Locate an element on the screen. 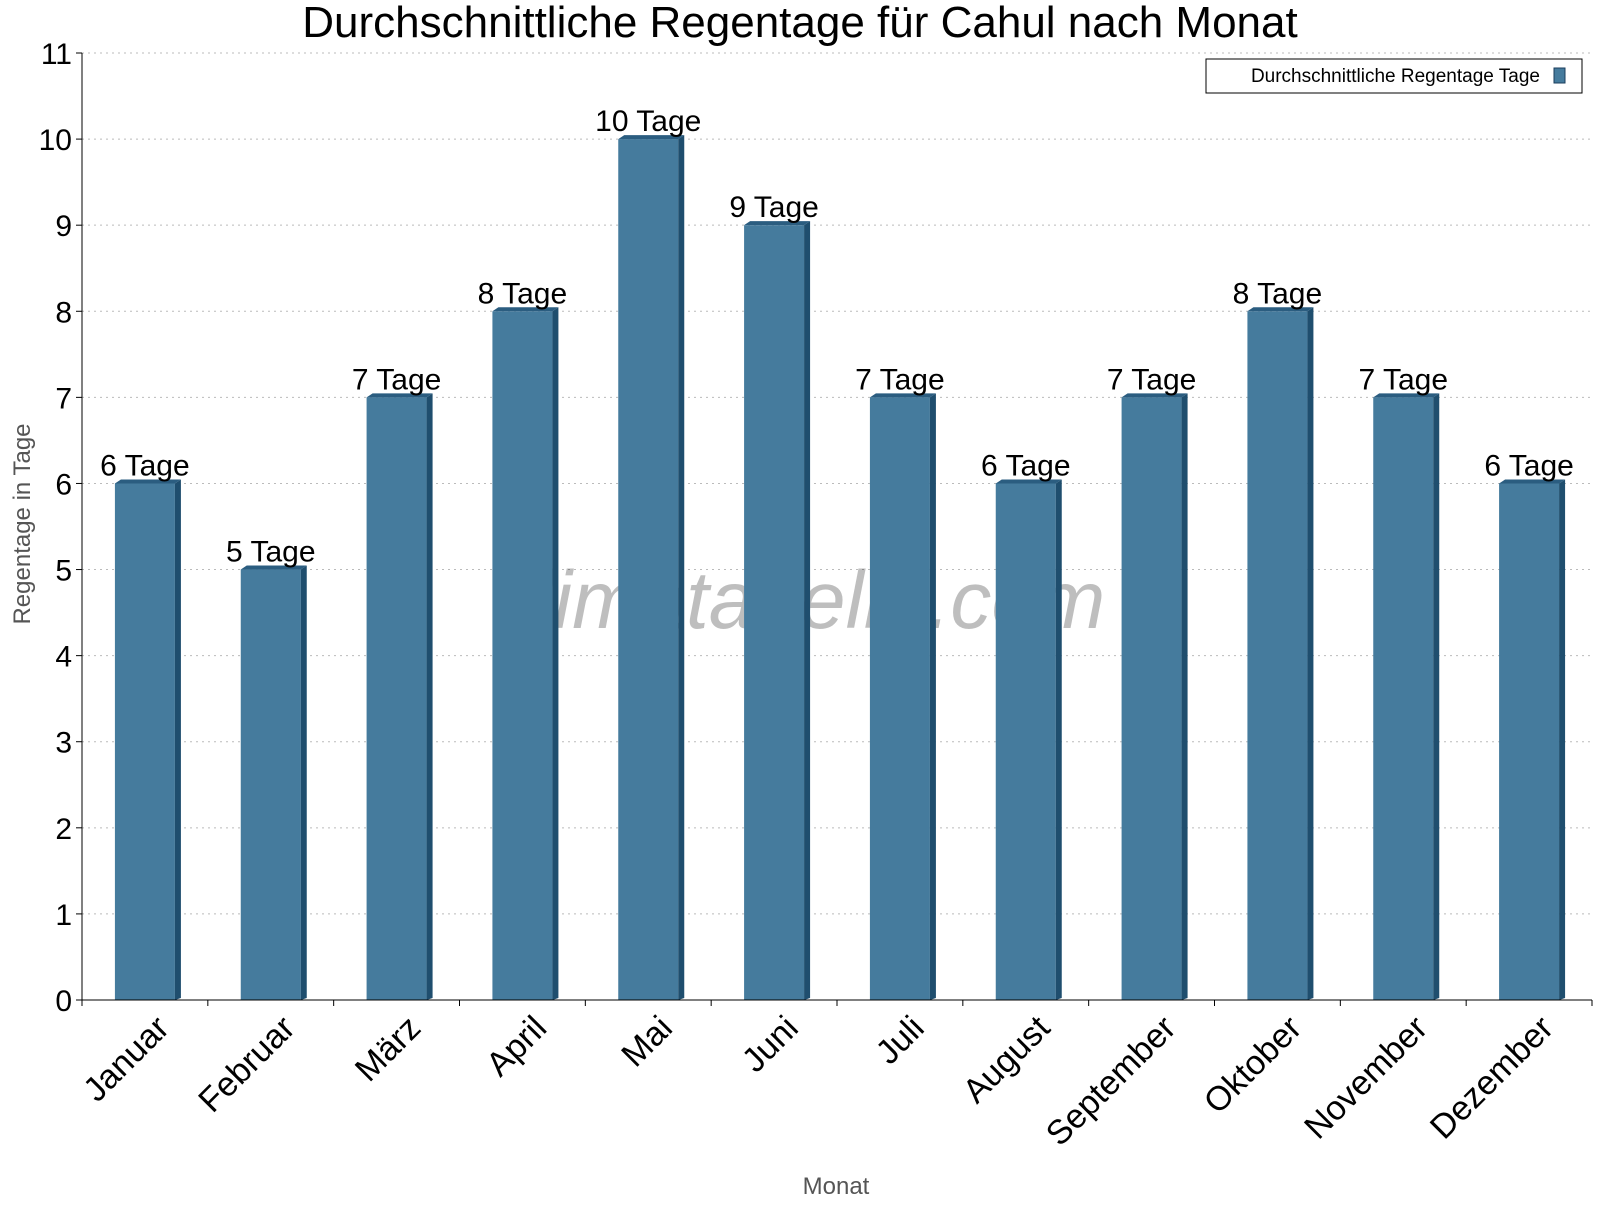  x-tick-label: August is located at coordinates (1007, 1059).